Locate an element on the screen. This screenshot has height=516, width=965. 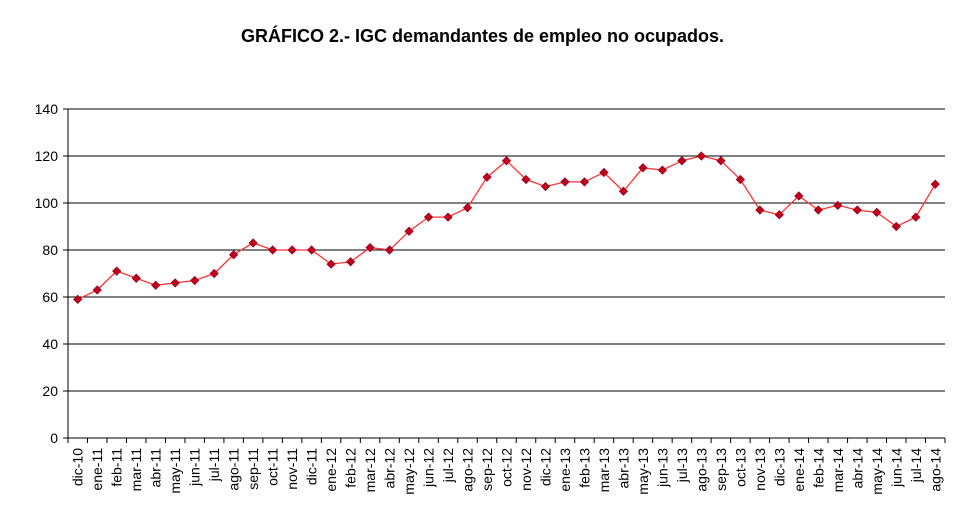
y-tick-labels: 0 20 40 60 80 100 120 140 is located at coordinates (47, 273).